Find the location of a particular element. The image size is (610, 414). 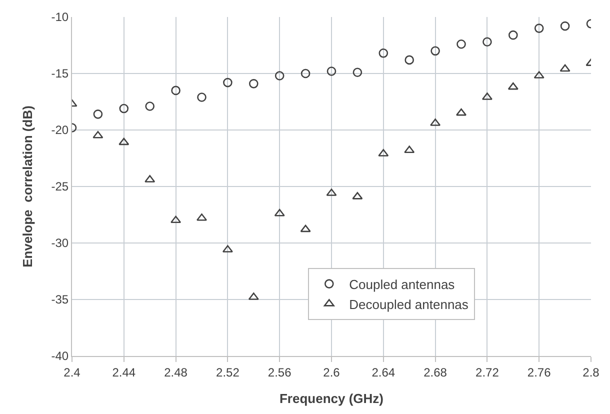

legend-label: Coupled antennas is located at coordinates (402, 284).